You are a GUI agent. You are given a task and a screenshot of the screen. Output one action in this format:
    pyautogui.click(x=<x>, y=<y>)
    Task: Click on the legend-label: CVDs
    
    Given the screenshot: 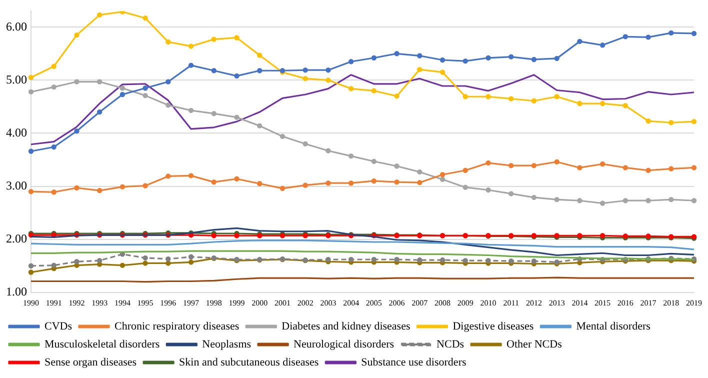 What is the action you would take?
    pyautogui.click(x=58, y=326)
    